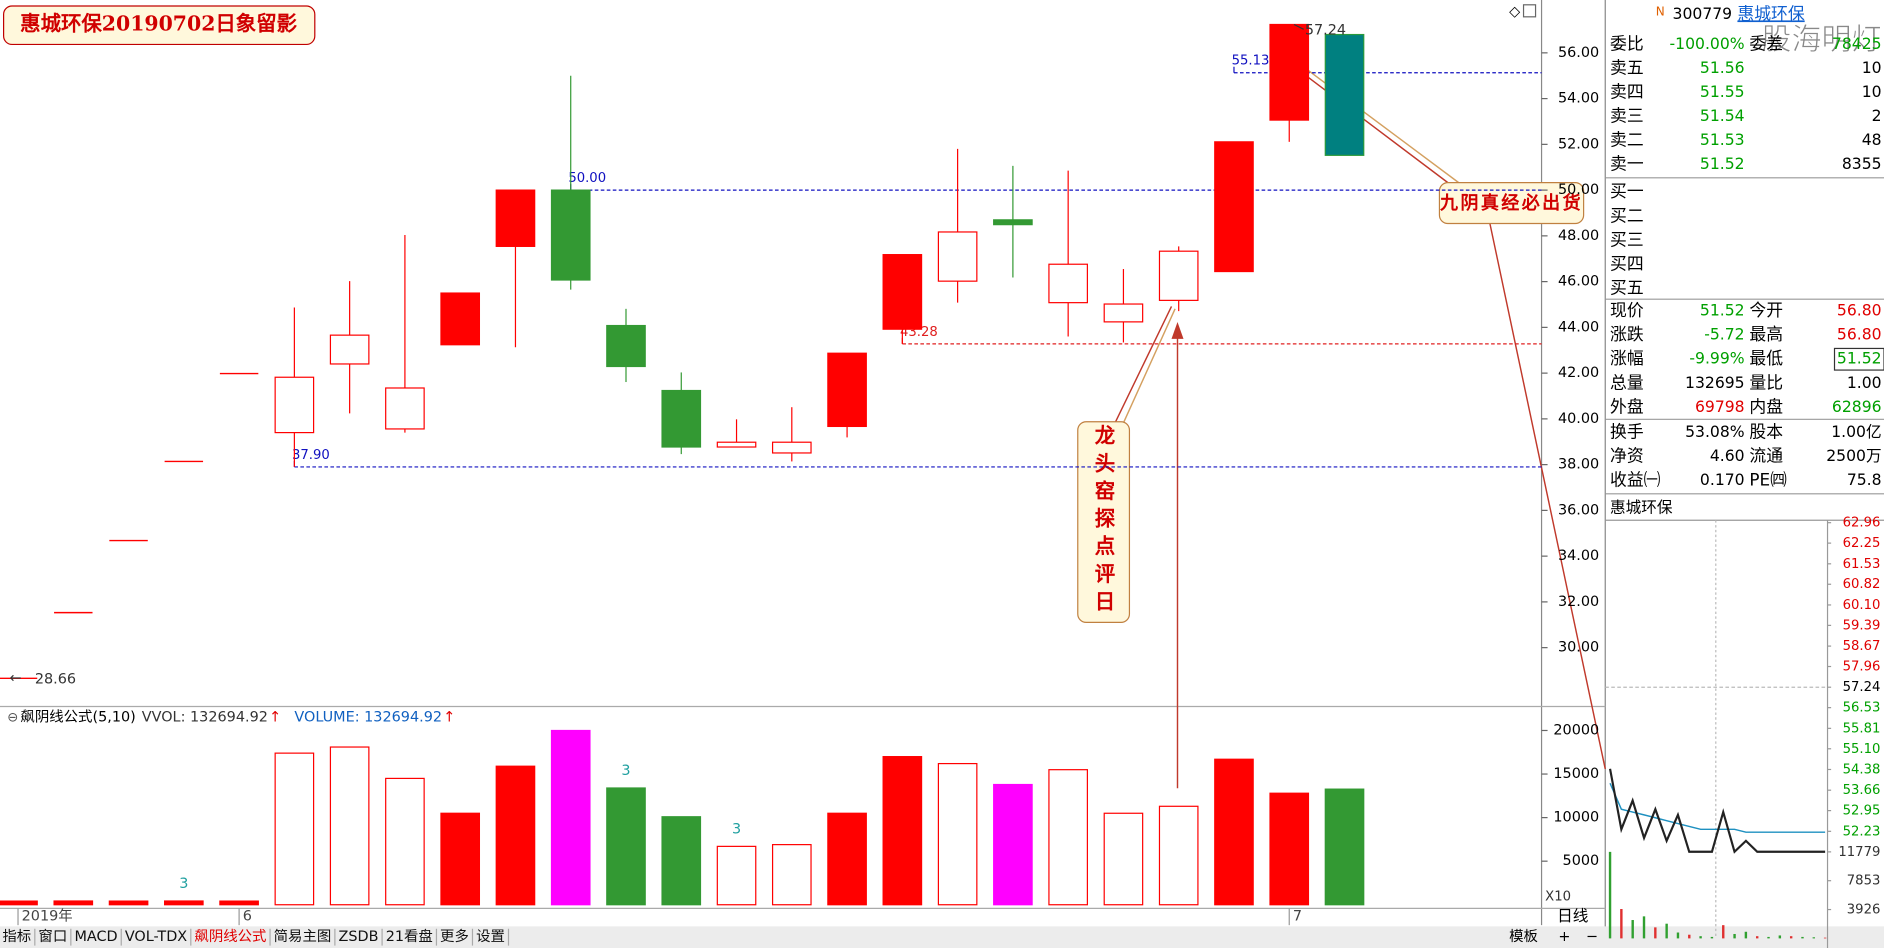  Describe the element at coordinates (1722, 480) in the screenshot. I see `quote-cell: 0.170` at that location.